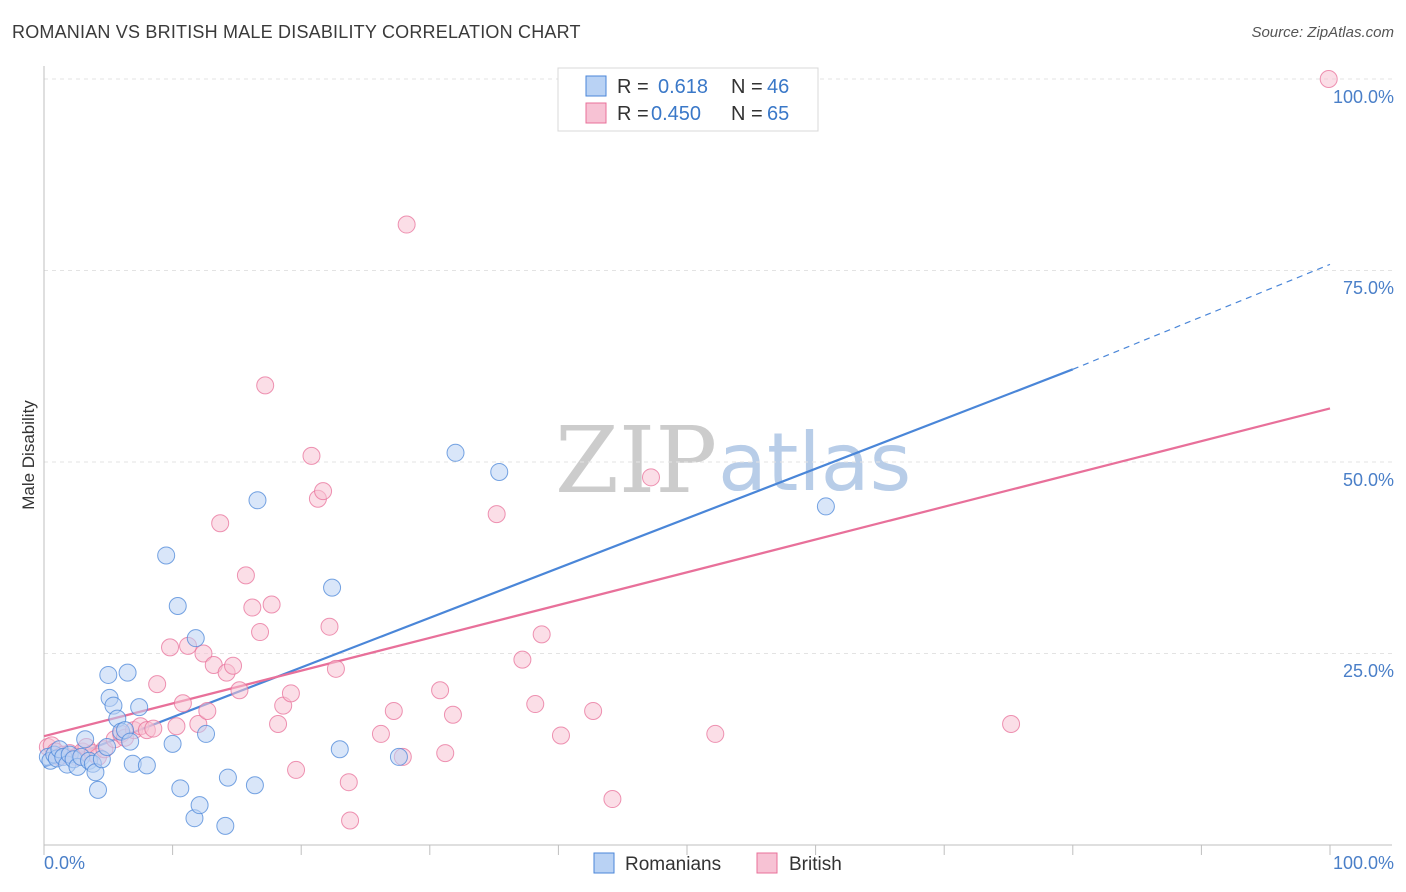  What do you see at coordinates (596, 113) in the screenshot?
I see `legend-swatch-british` at bounding box center [596, 113].